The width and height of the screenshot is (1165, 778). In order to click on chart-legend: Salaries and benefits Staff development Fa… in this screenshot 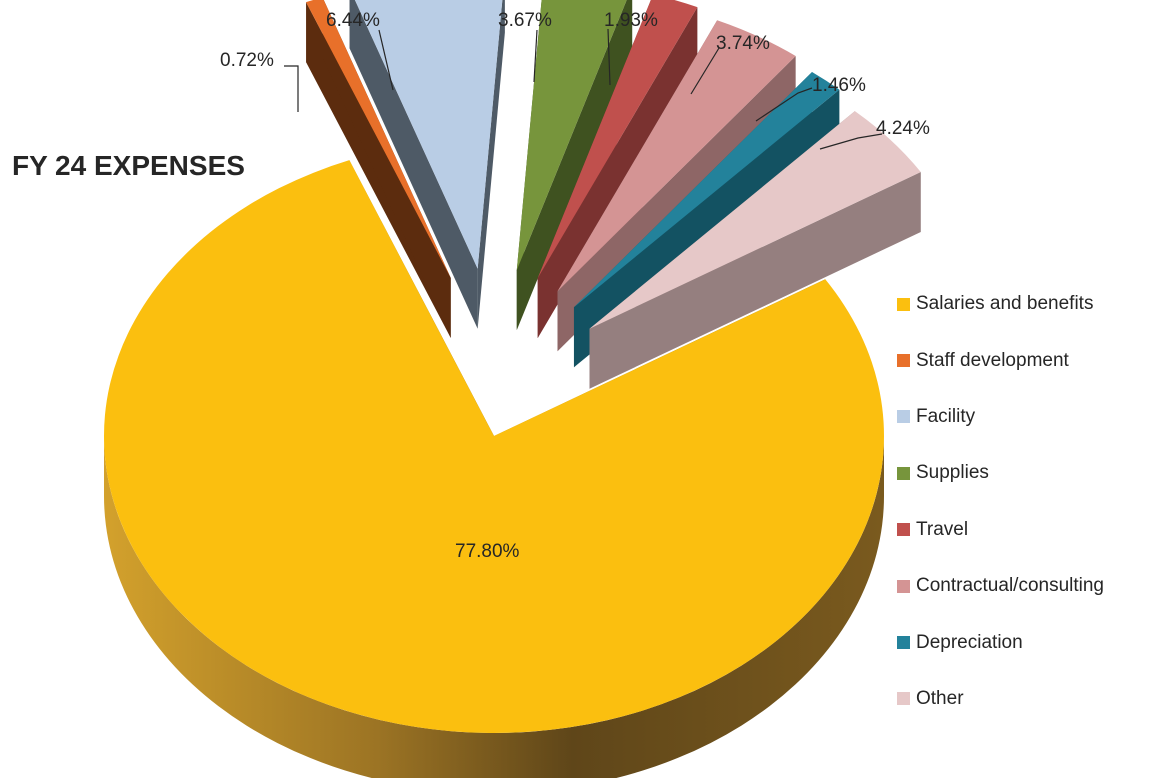, I will do `click(1000, 501)`.